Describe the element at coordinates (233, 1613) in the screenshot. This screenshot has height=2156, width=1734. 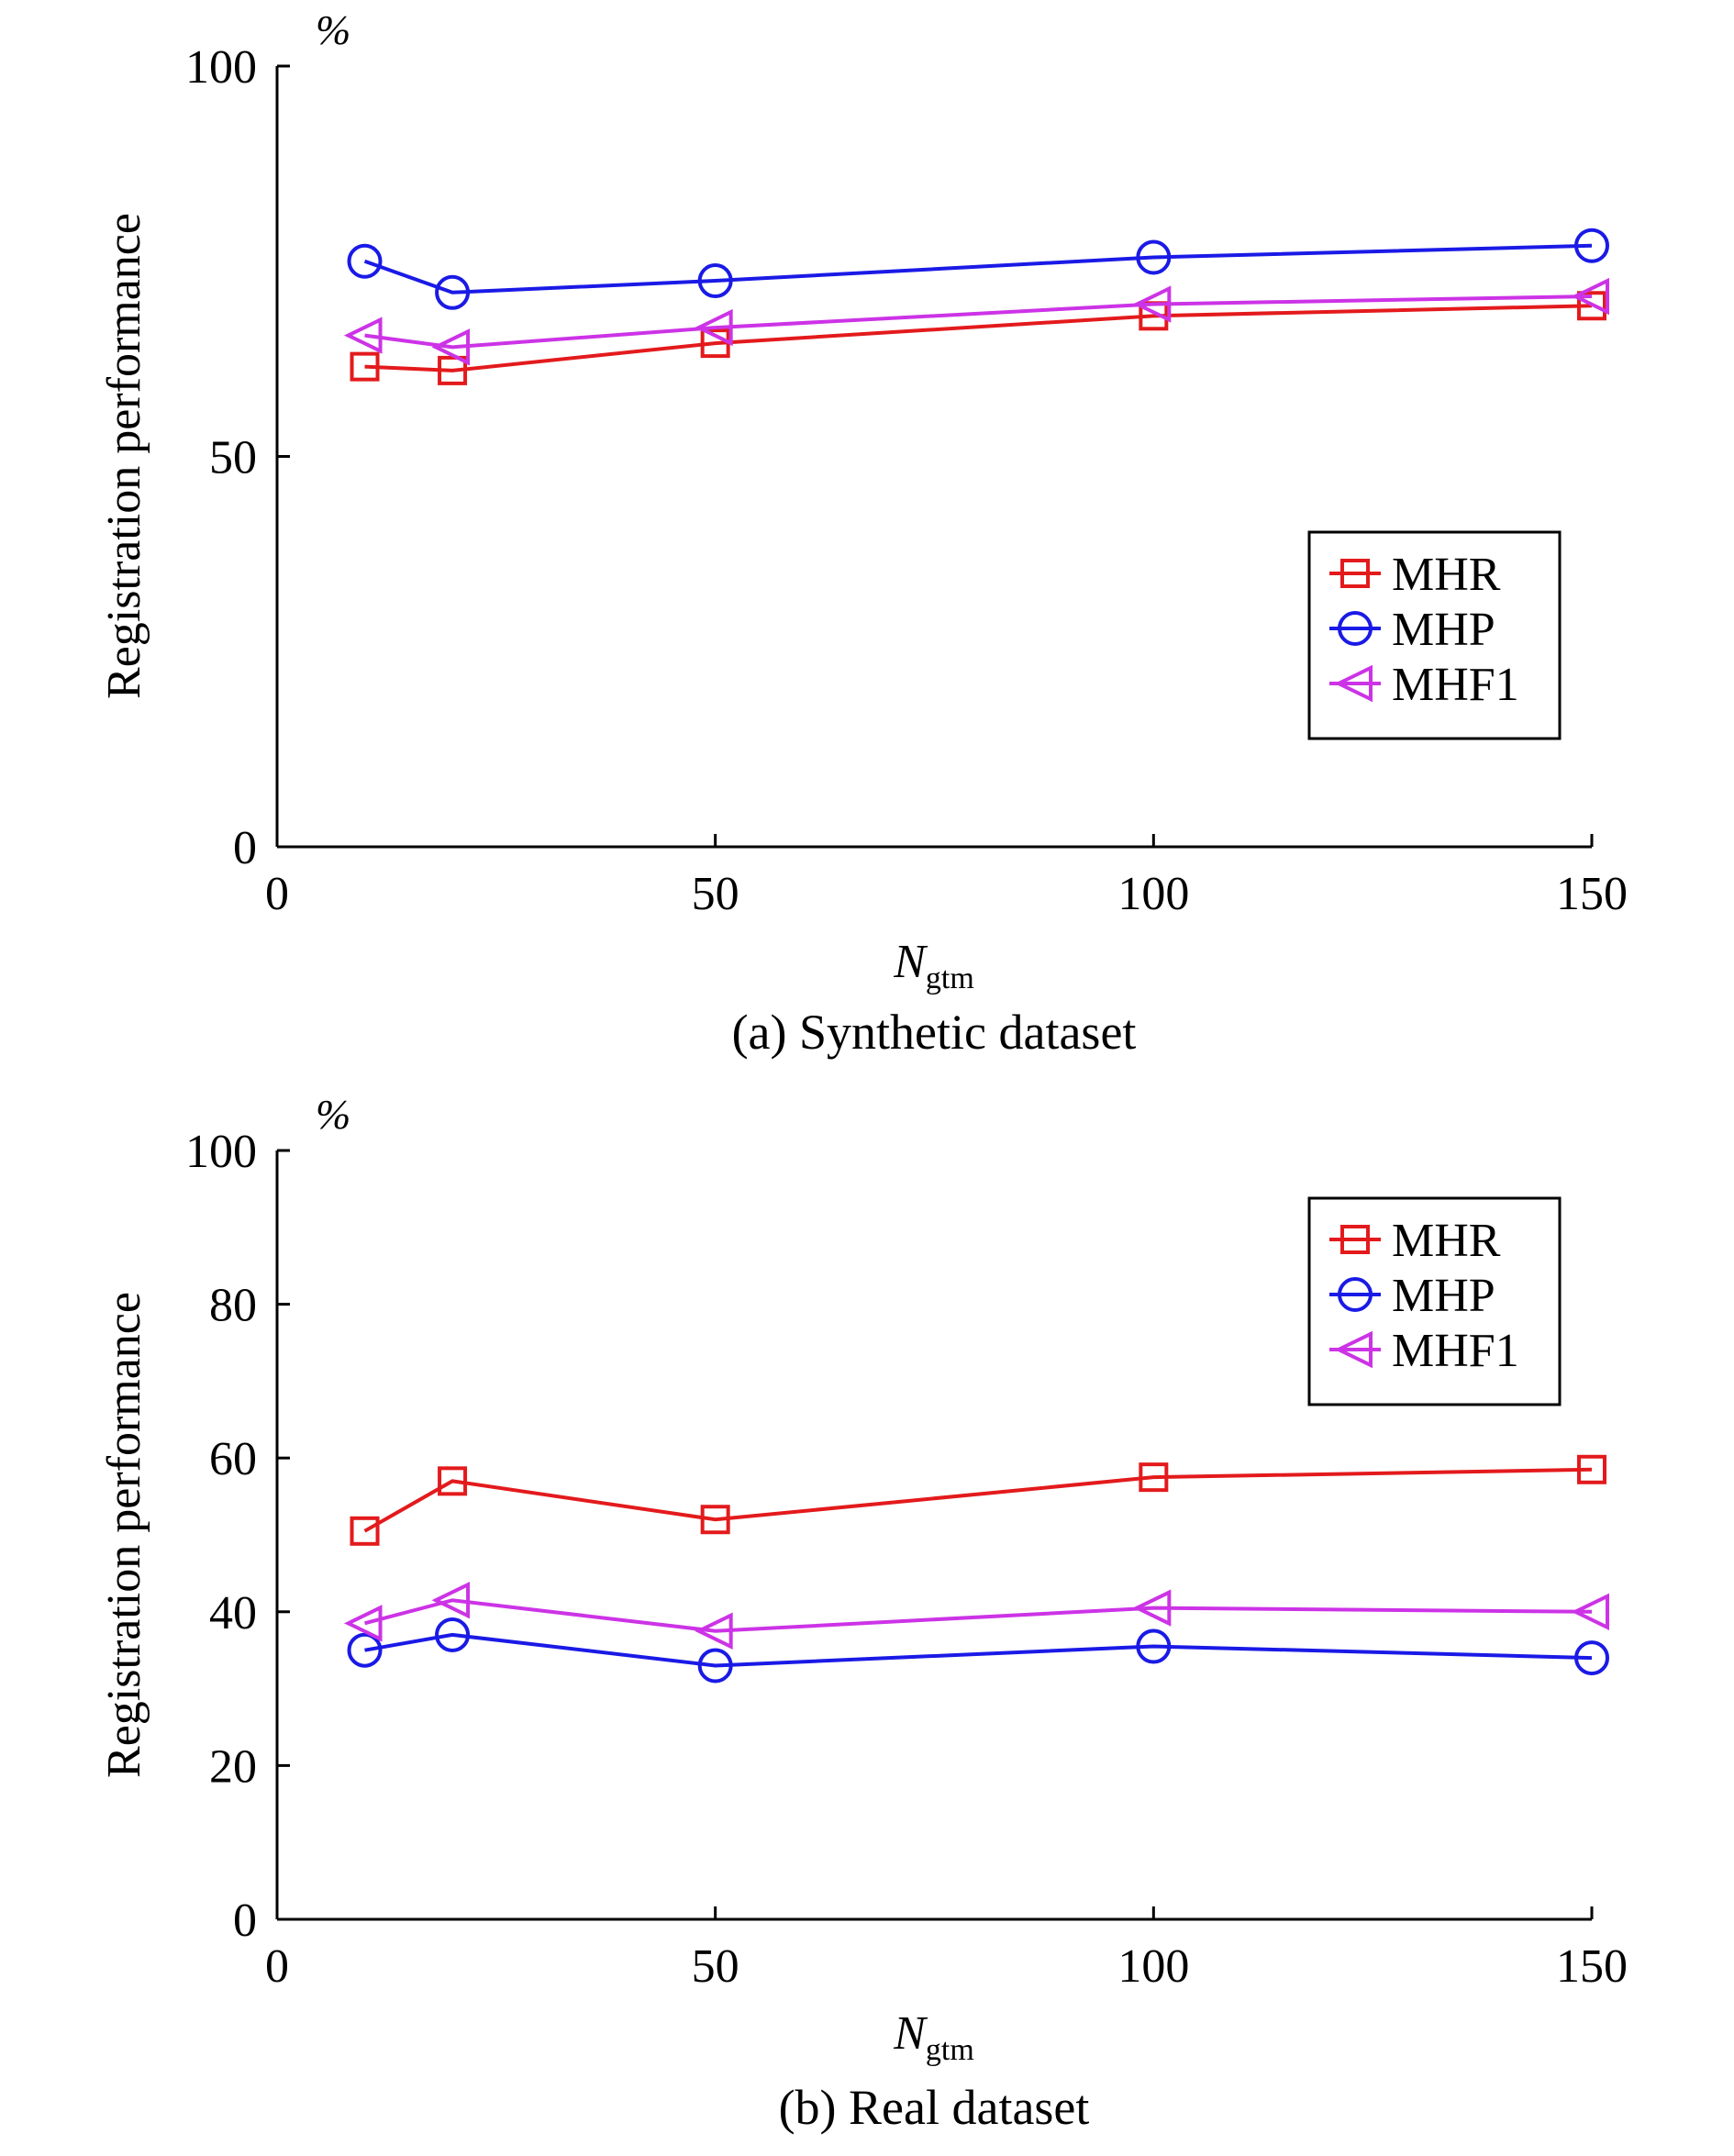
I see `y-tick-label: 40` at that location.